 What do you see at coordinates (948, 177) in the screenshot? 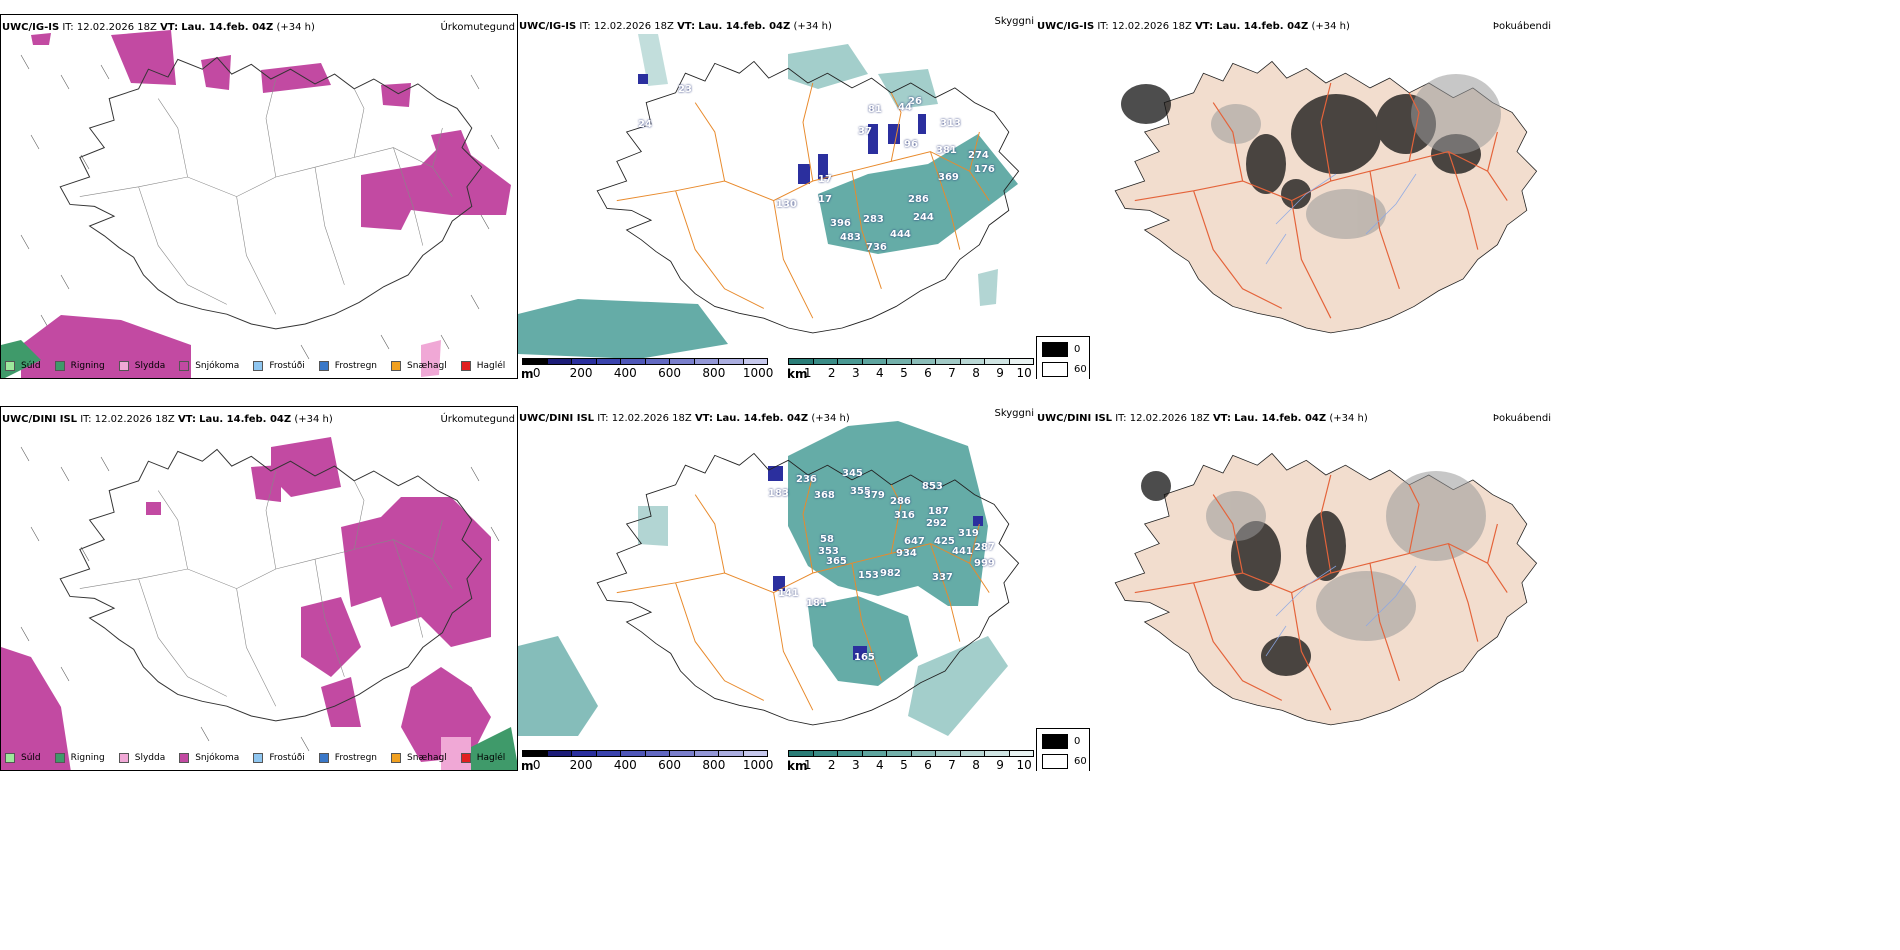
I see `cloudbase-label: 369` at bounding box center [948, 177].